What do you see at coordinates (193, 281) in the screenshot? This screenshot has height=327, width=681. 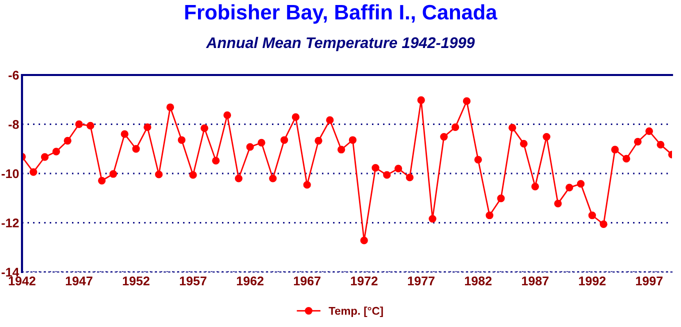 I see `x-tick-label: 1957` at bounding box center [193, 281].